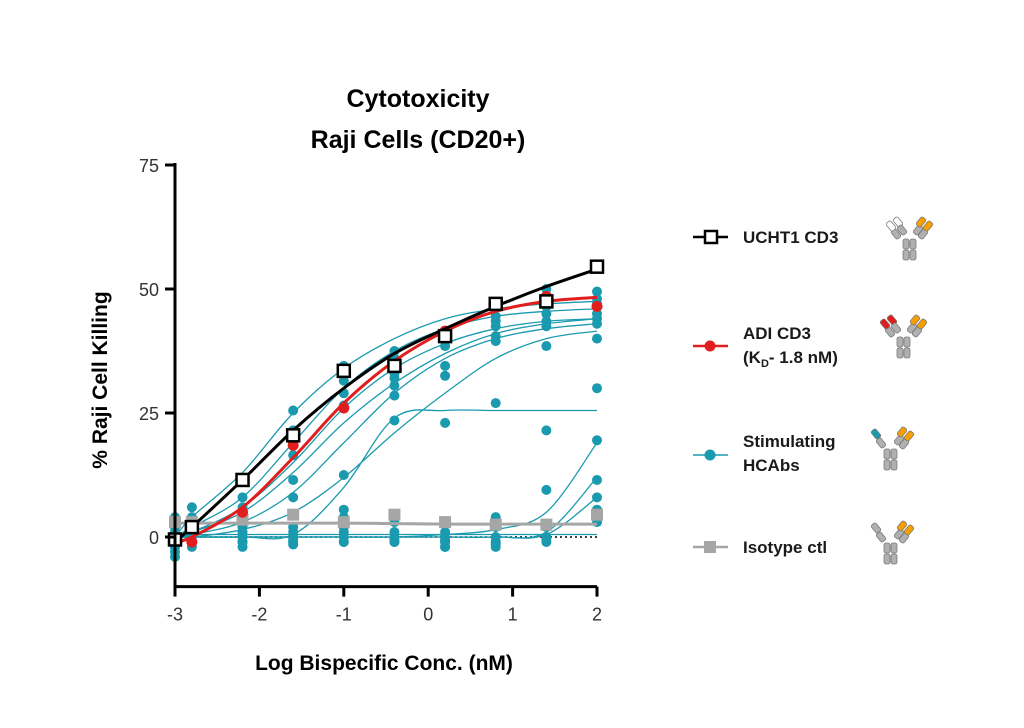 This screenshot has height=728, width=1024. I want to click on legend-item-ucht1-cd3: UCHT1 CD3, so click(813, 238).